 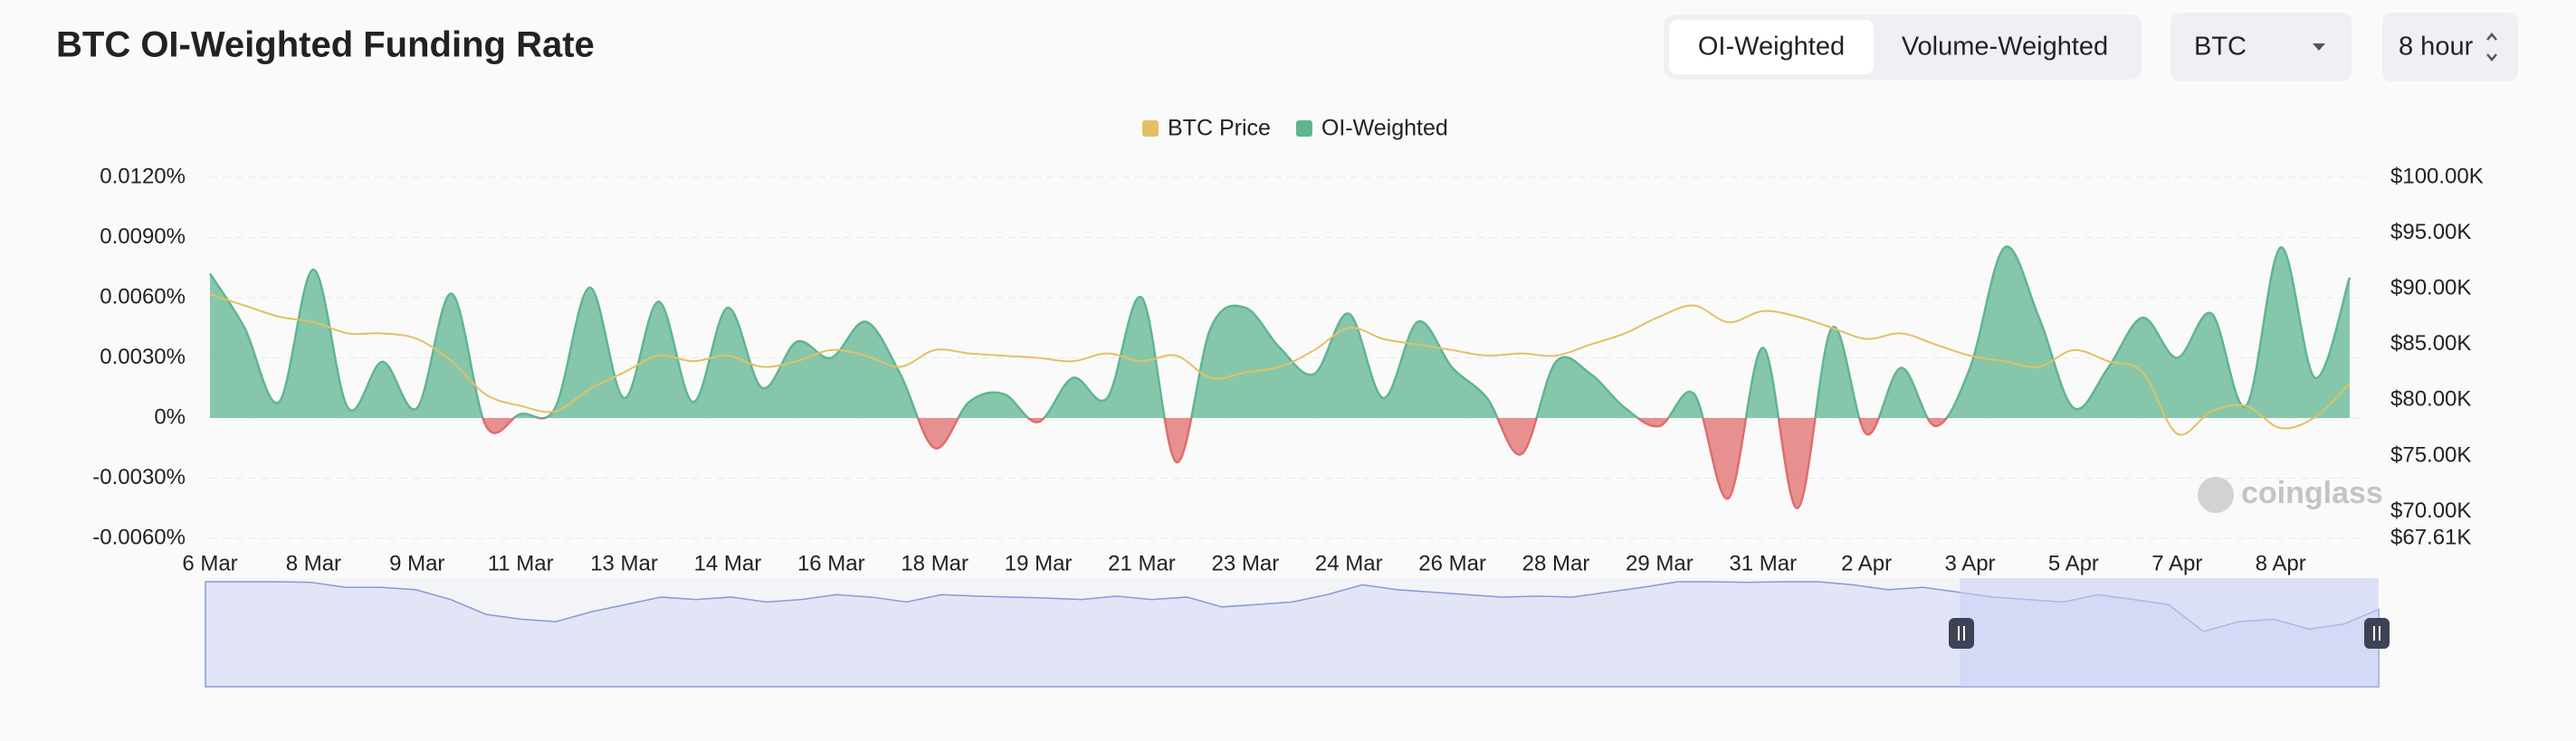 I want to click on x-tick-label: 6 Mar, so click(x=210, y=563).